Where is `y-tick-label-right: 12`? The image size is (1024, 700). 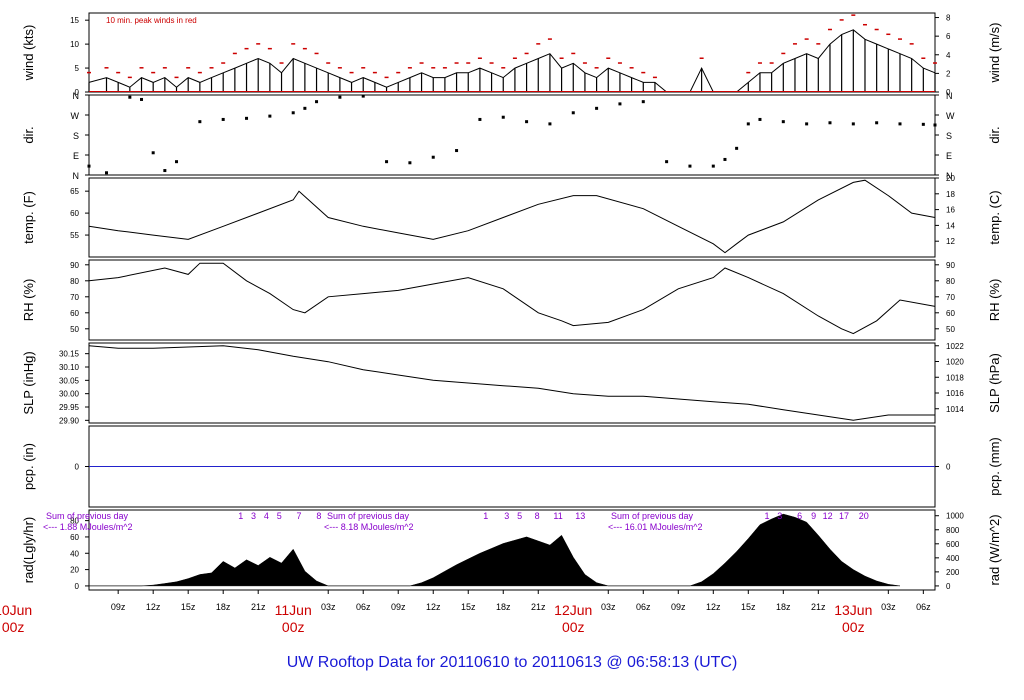 y-tick-label-right: 12 is located at coordinates (950, 241).